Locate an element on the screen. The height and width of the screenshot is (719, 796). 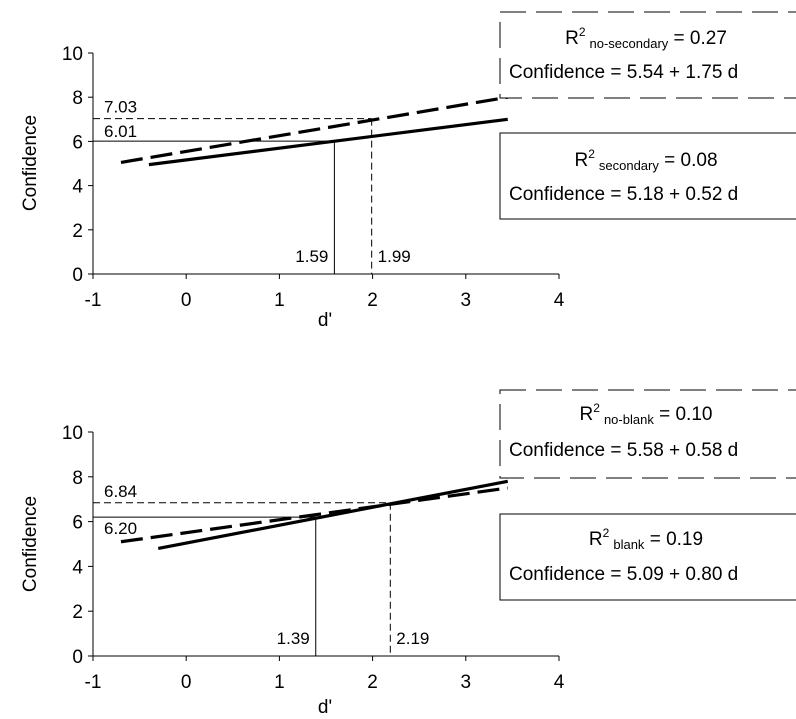
reference-x-label: 2.19 is located at coordinates (412, 638).